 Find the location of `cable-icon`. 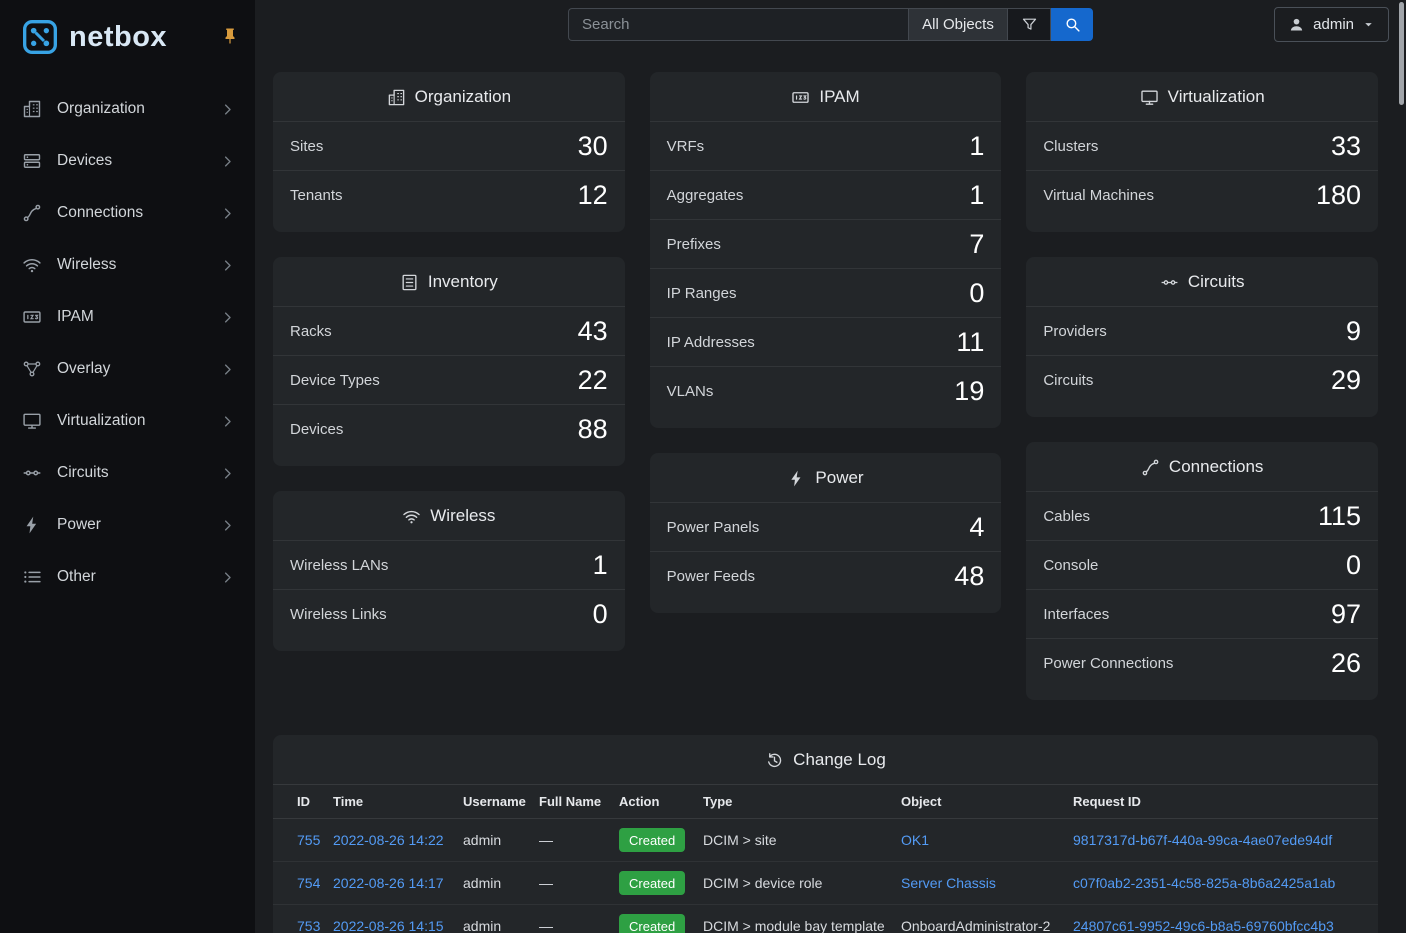

cable-icon is located at coordinates (1150, 467).